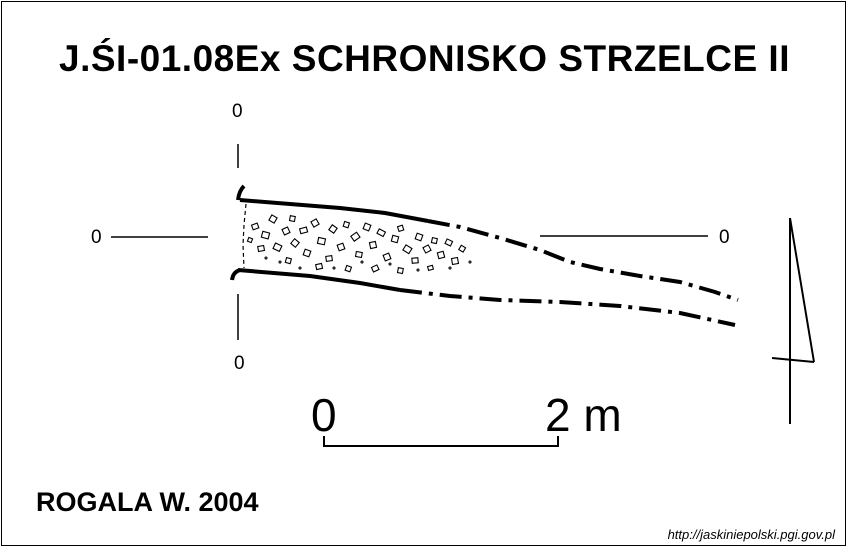  Describe the element at coordinates (244, 236) in the screenshot. I see `entrance-dashed-line` at that location.